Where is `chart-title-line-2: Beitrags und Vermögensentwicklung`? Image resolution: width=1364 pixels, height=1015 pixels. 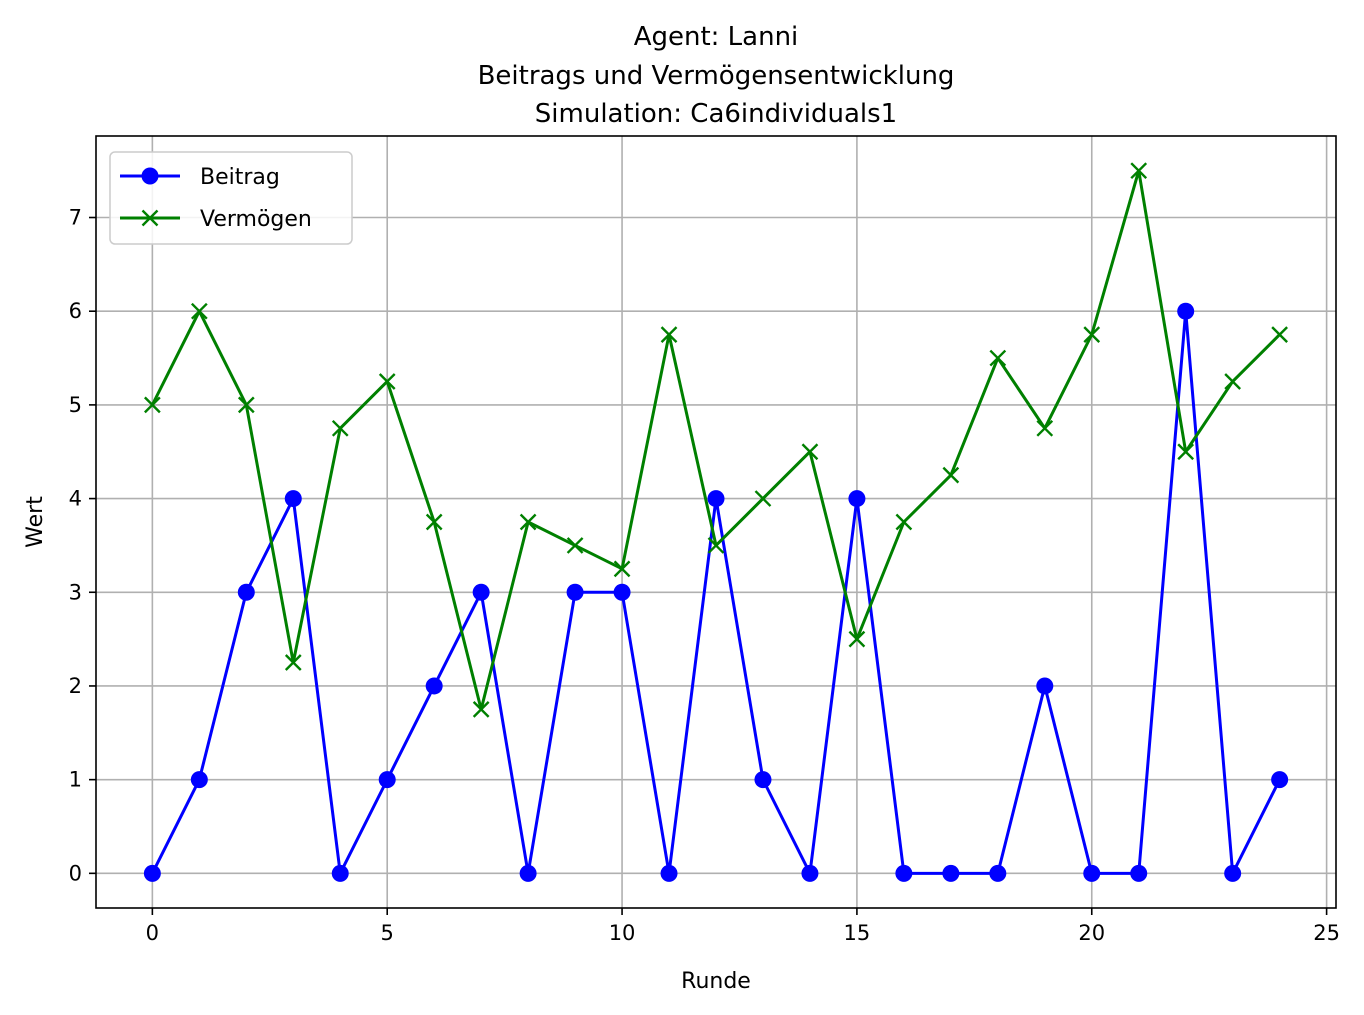 chart-title-line-2: Beitrags und Vermögensentwicklung is located at coordinates (716, 76).